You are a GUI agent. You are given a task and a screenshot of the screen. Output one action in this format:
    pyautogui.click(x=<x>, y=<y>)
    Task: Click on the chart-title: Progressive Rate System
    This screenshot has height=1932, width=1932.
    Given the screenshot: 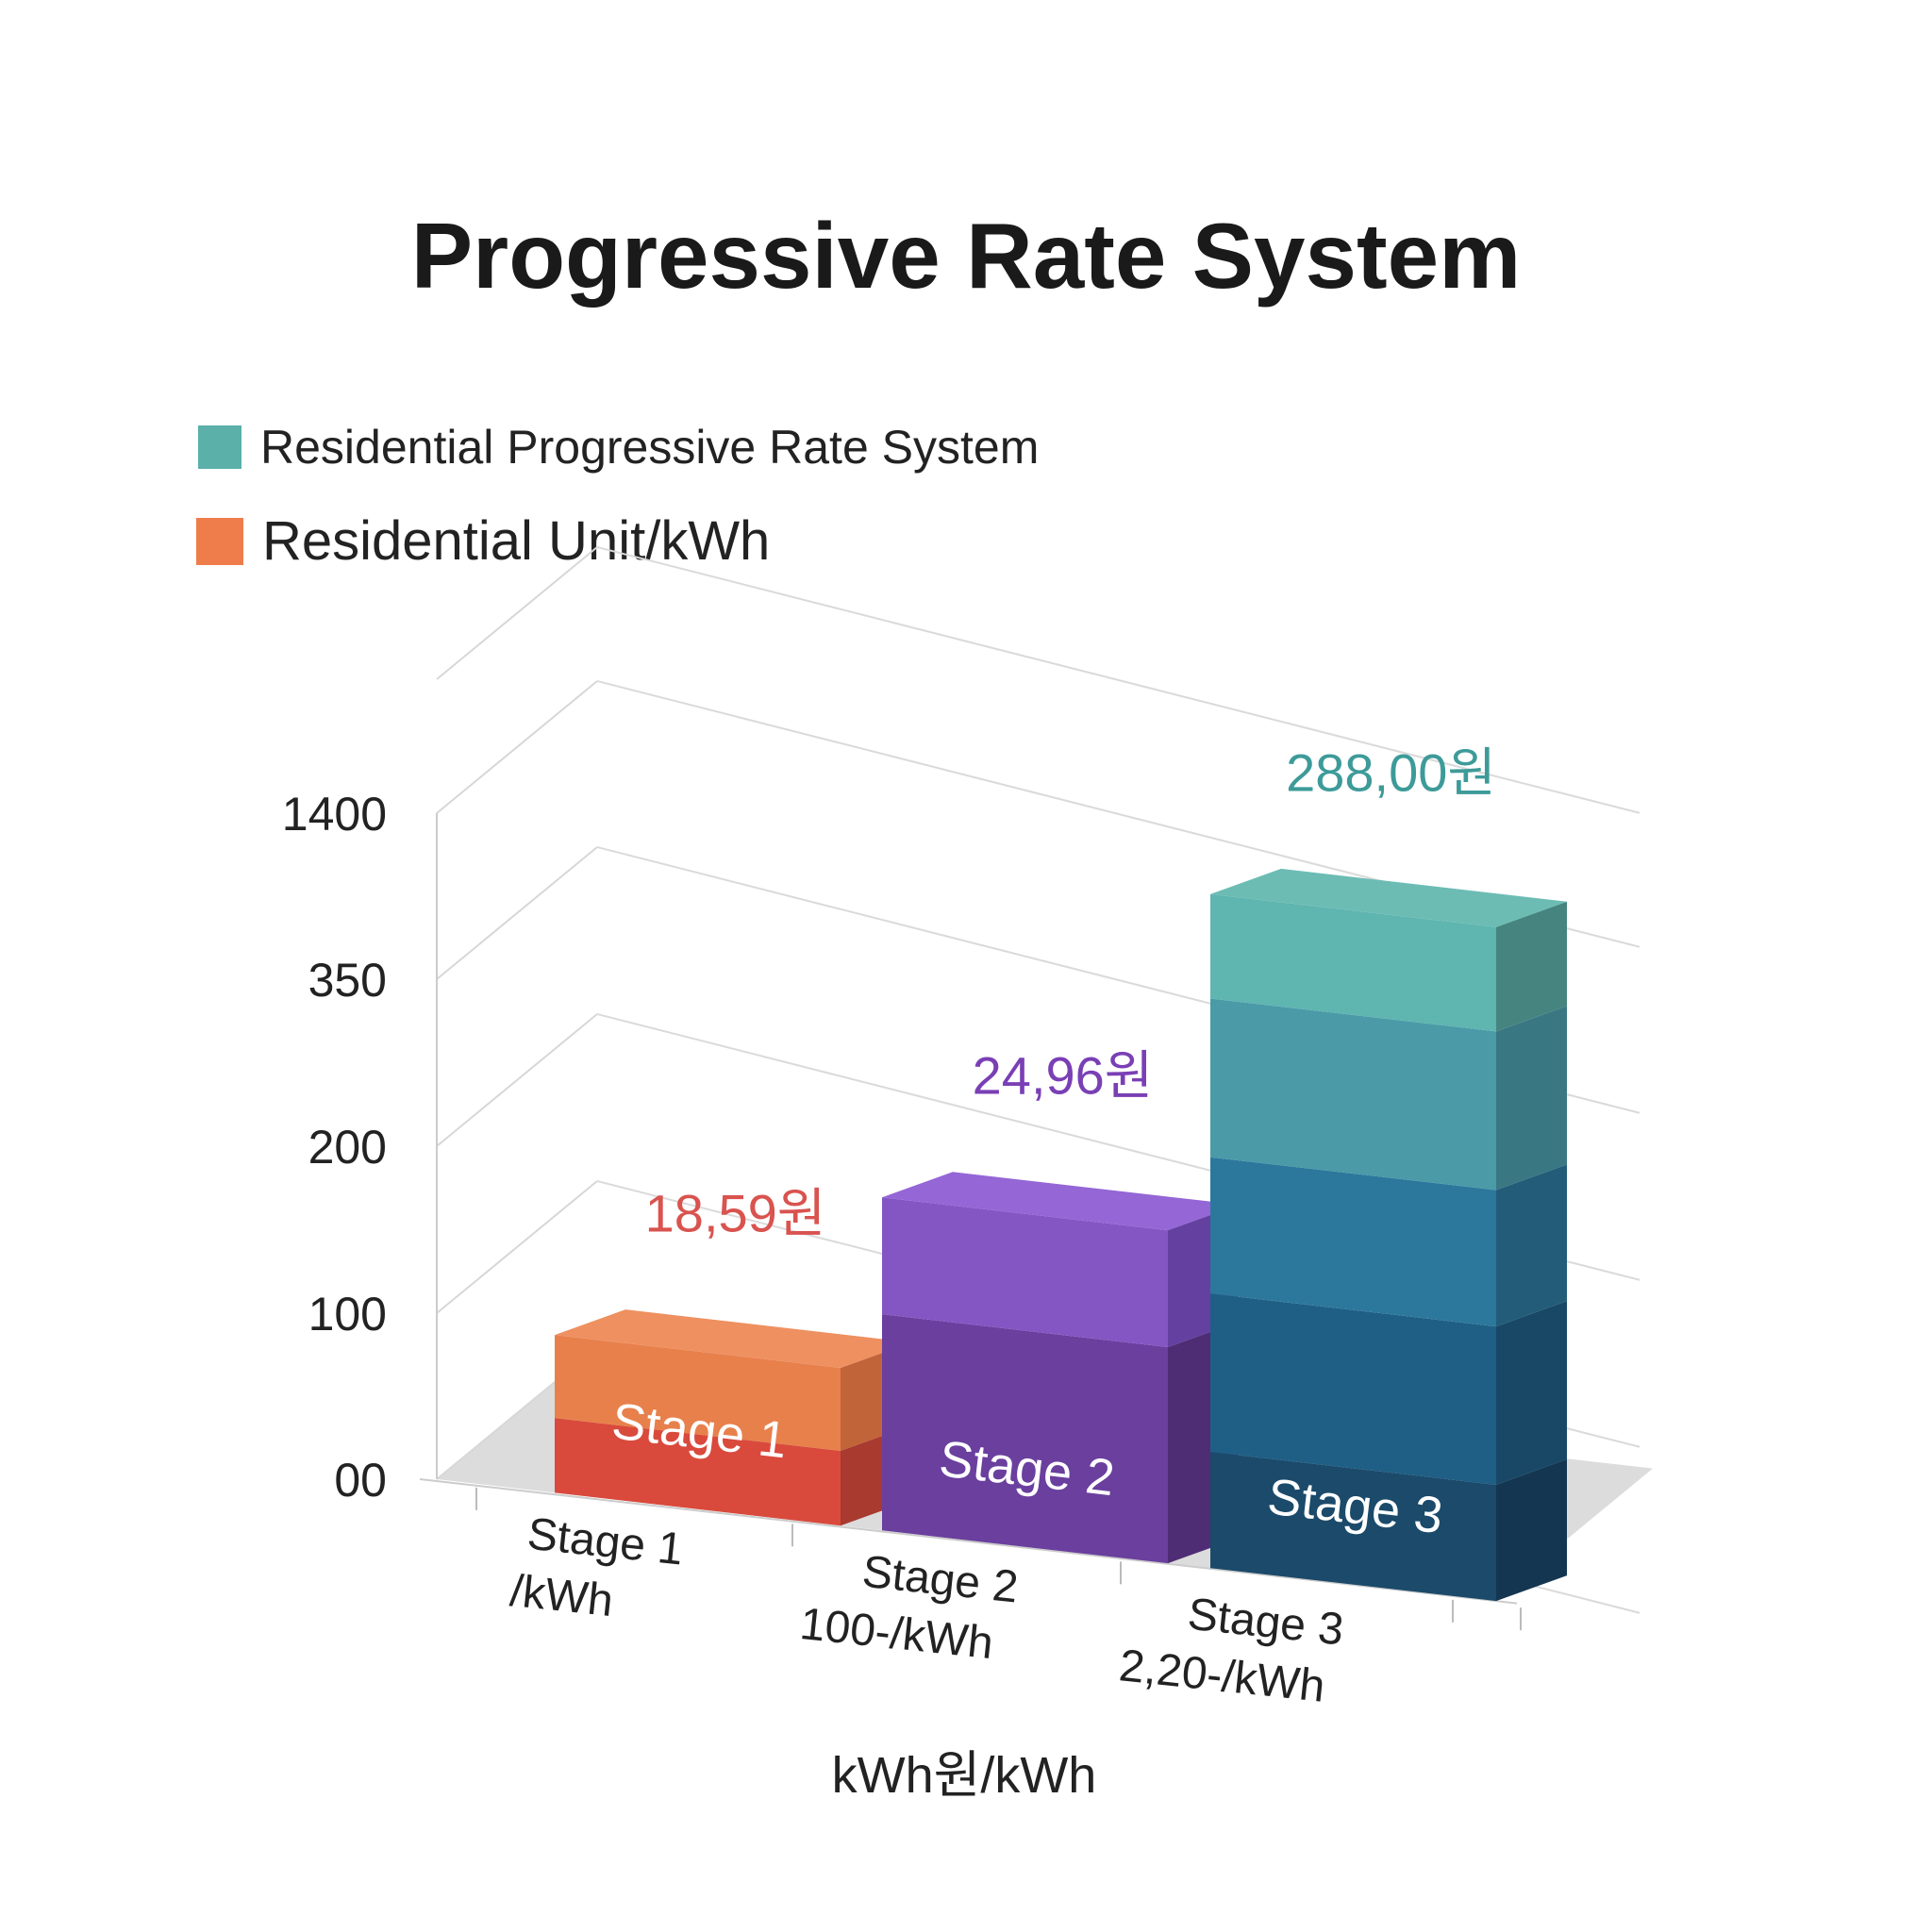 What is the action you would take?
    pyautogui.click(x=966, y=256)
    